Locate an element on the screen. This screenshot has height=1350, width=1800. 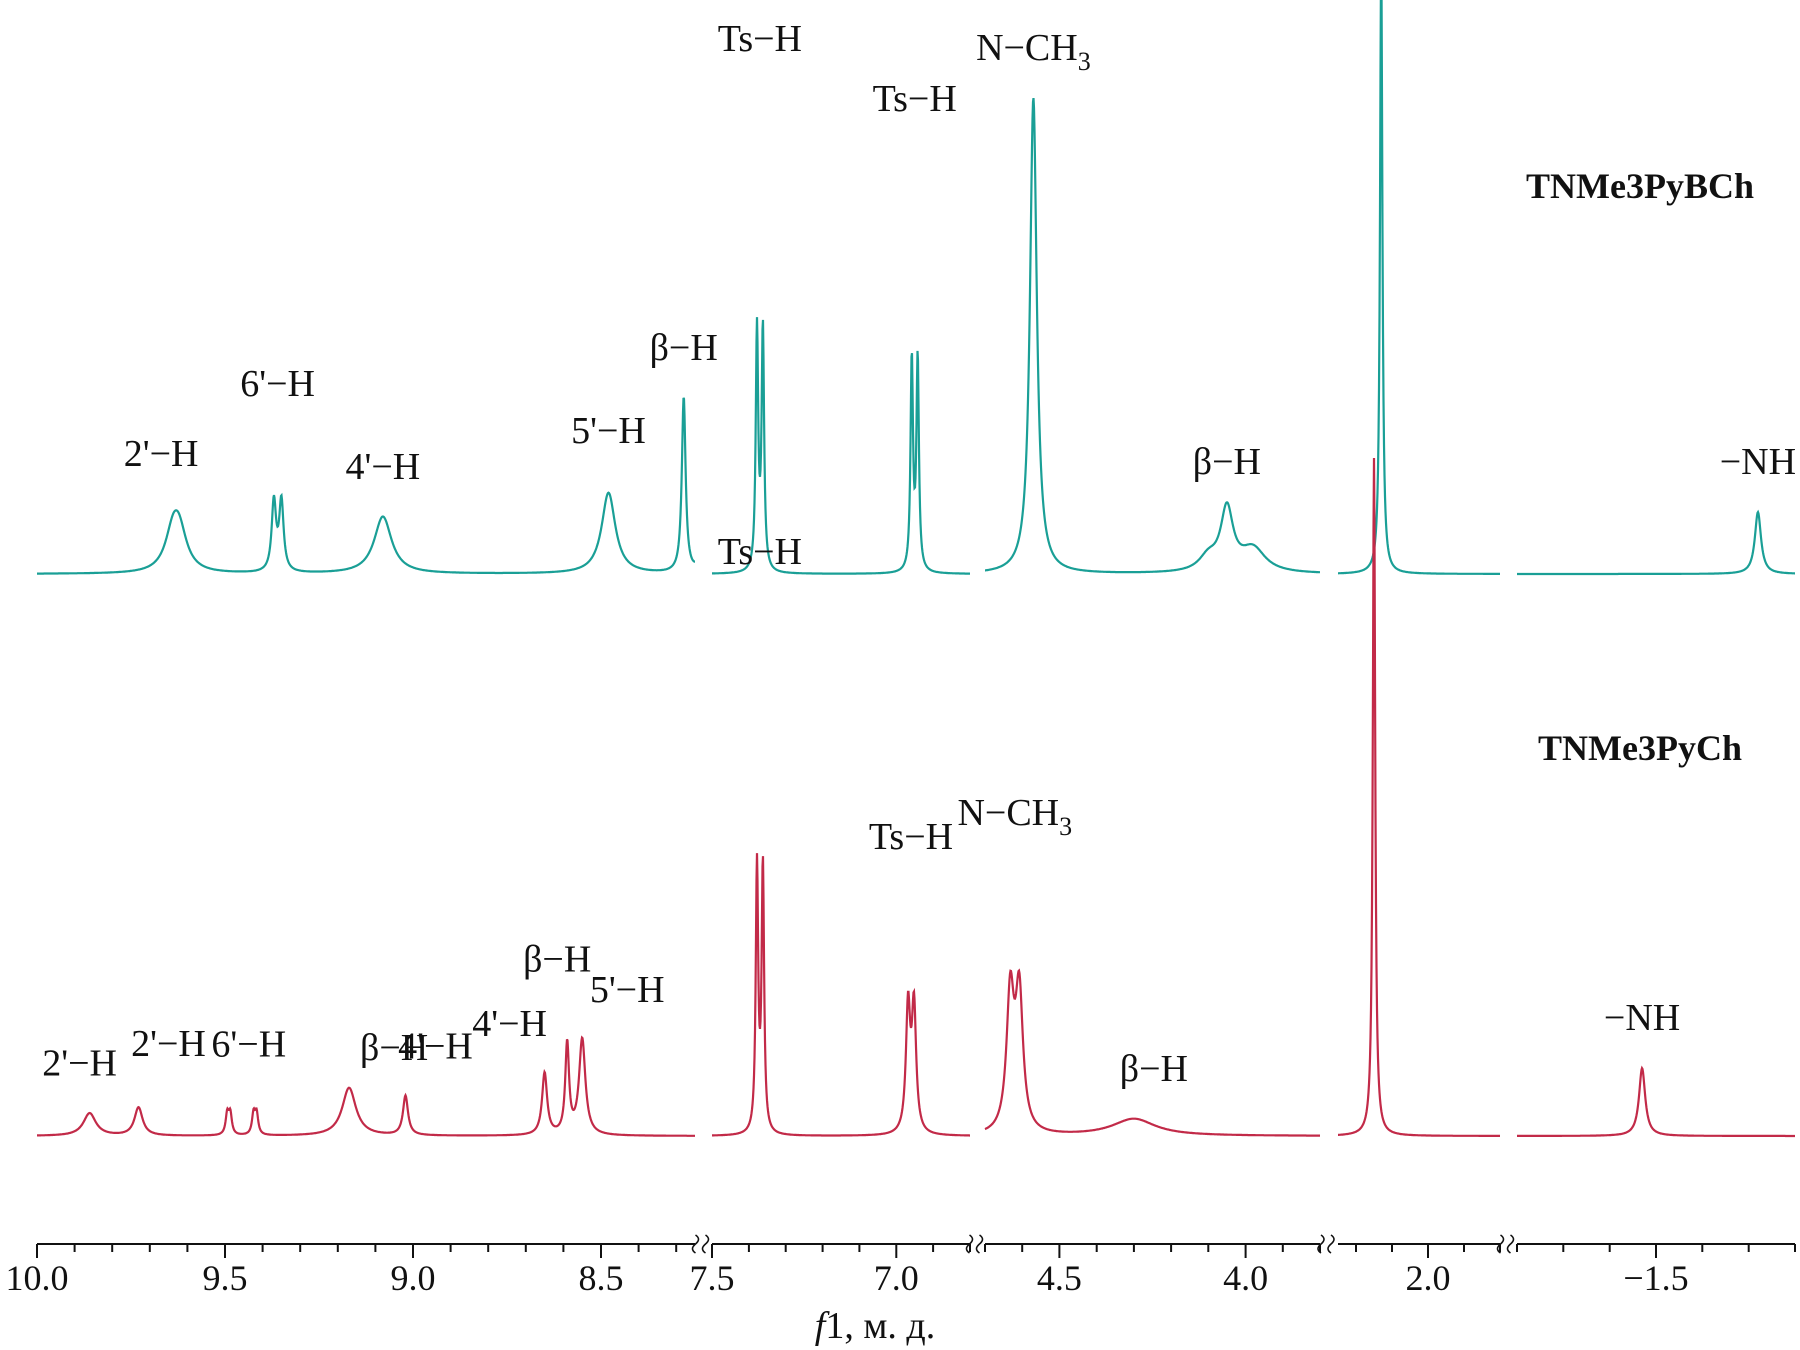
series-name-label: TNMe3PyBCh is located at coordinates (1640, 186).